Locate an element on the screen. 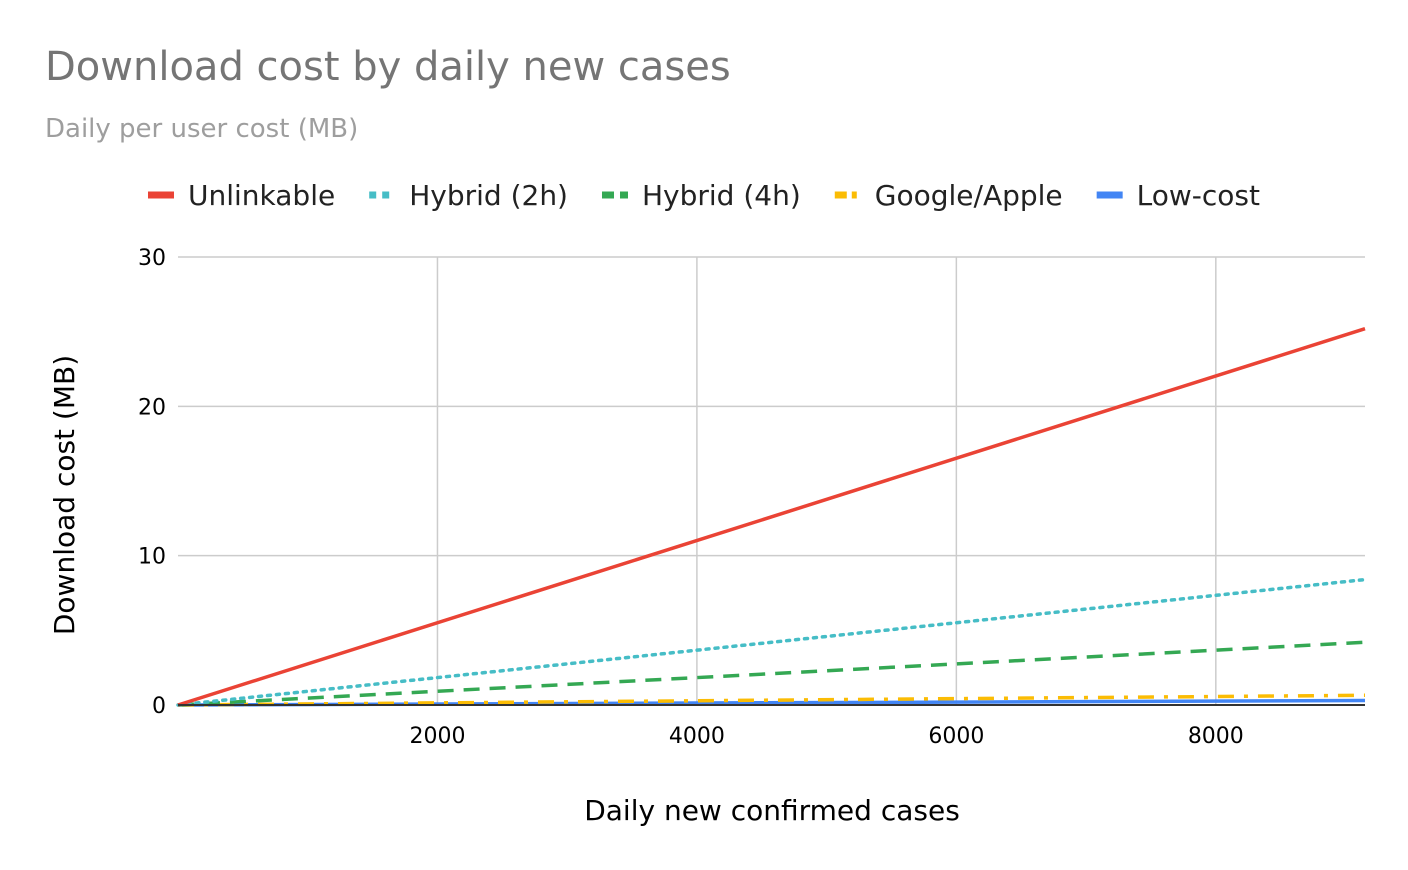 This screenshot has width=1408, height=870. x-axis-title: Daily new confirmed cases is located at coordinates (772, 810).